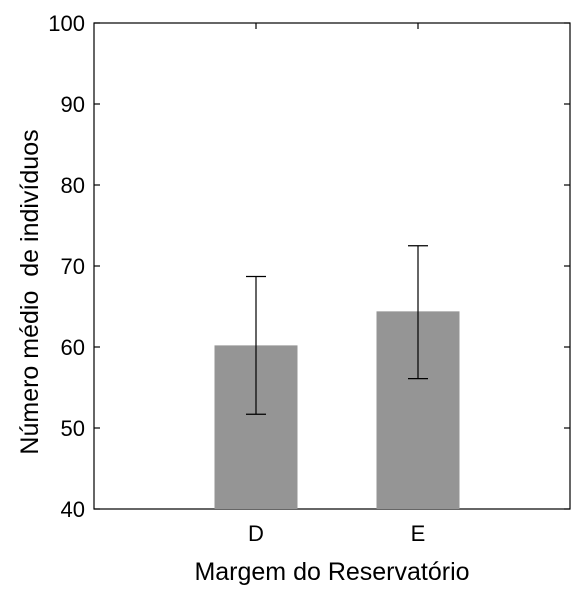 Image resolution: width=572 pixels, height=590 pixels. I want to click on y-tick-label: 70, so click(73, 266).